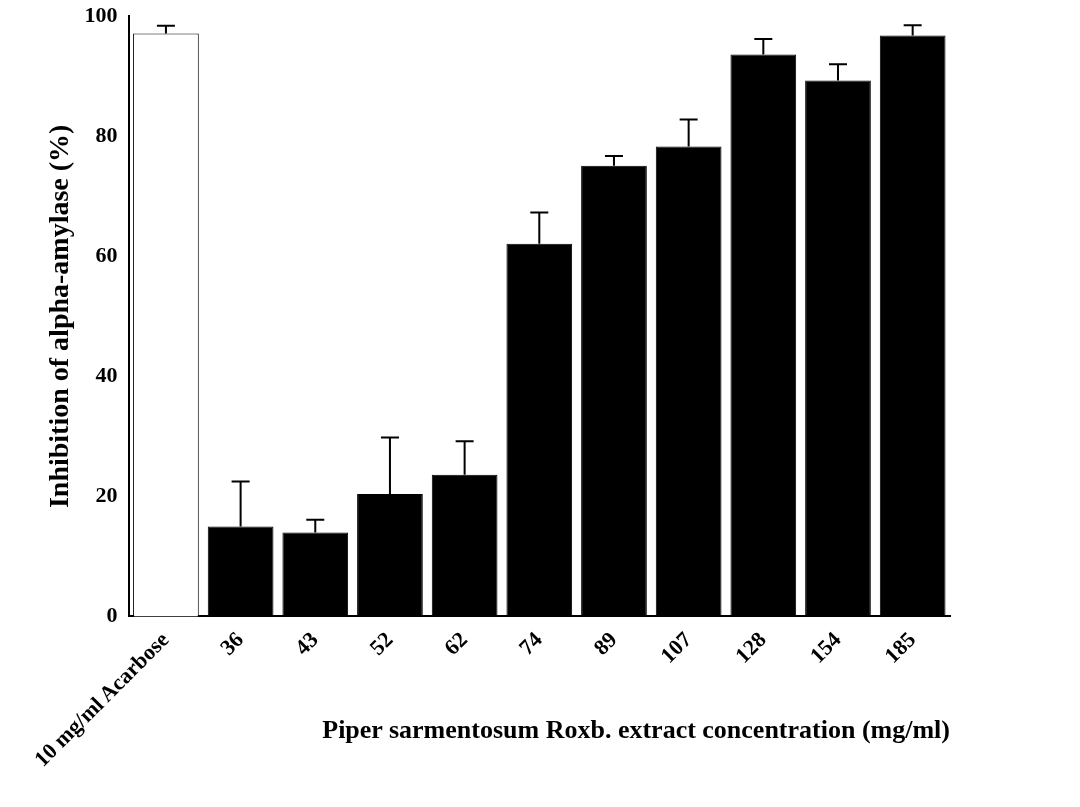 The width and height of the screenshot is (1080, 807). What do you see at coordinates (676, 647) in the screenshot?
I see `x-tick-label: 107` at bounding box center [676, 647].